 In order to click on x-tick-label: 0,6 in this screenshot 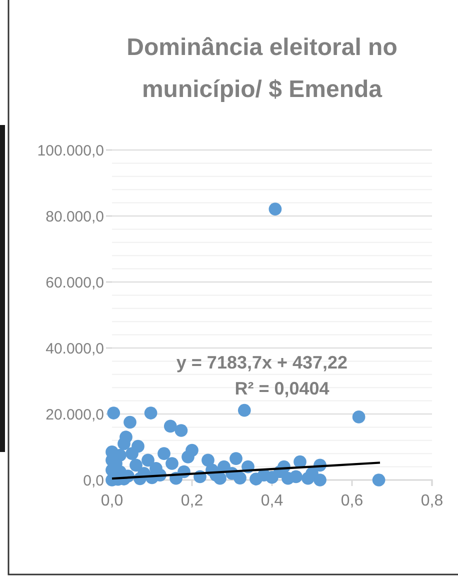, I will do `click(352, 501)`.